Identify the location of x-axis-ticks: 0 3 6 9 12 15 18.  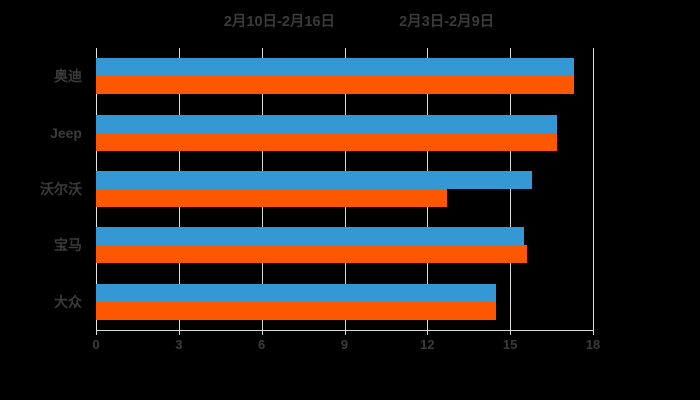
(346, 343).